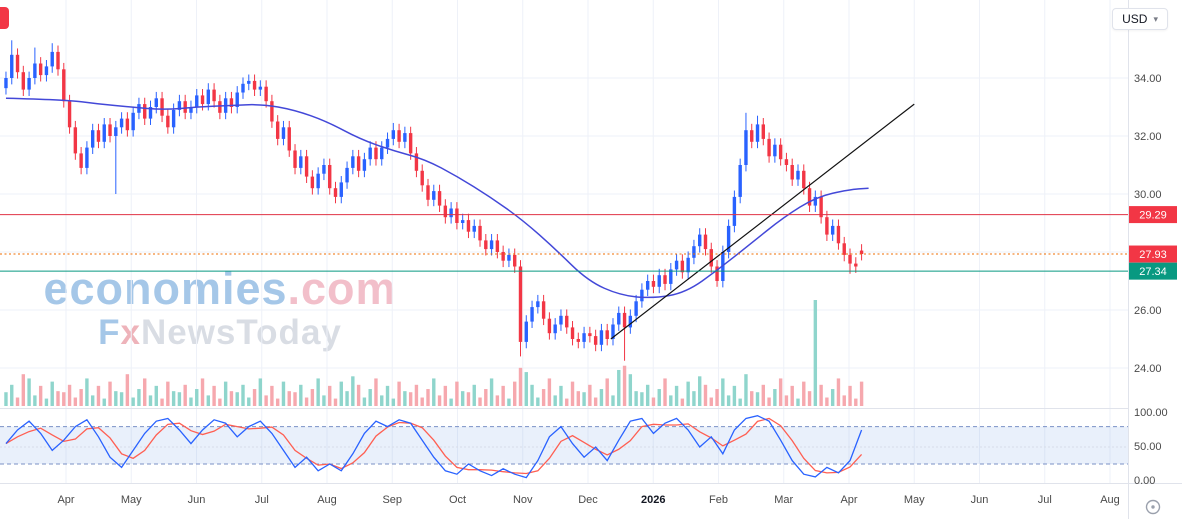  I want to click on time-axis-label: Aug, so click(1110, 500).